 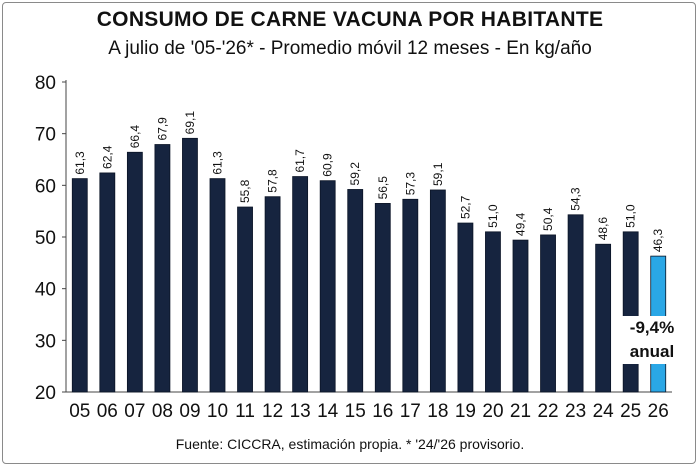 I want to click on data-label-19: 52,7, so click(x=465, y=207).